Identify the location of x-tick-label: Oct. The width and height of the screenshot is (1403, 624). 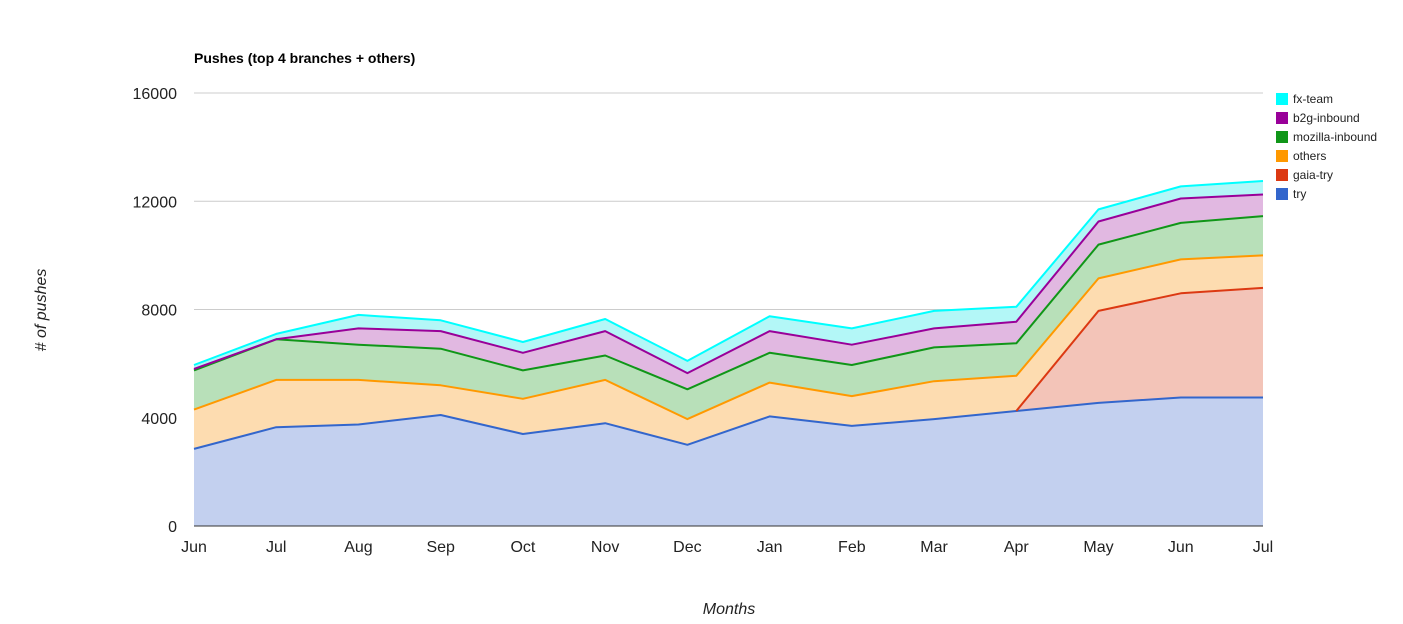
(522, 547).